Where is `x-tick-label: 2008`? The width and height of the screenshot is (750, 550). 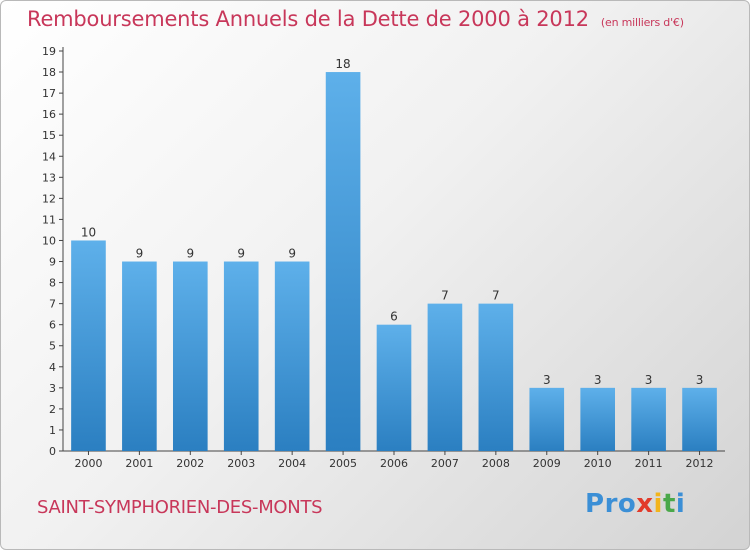
x-tick-label: 2008 is located at coordinates (496, 463).